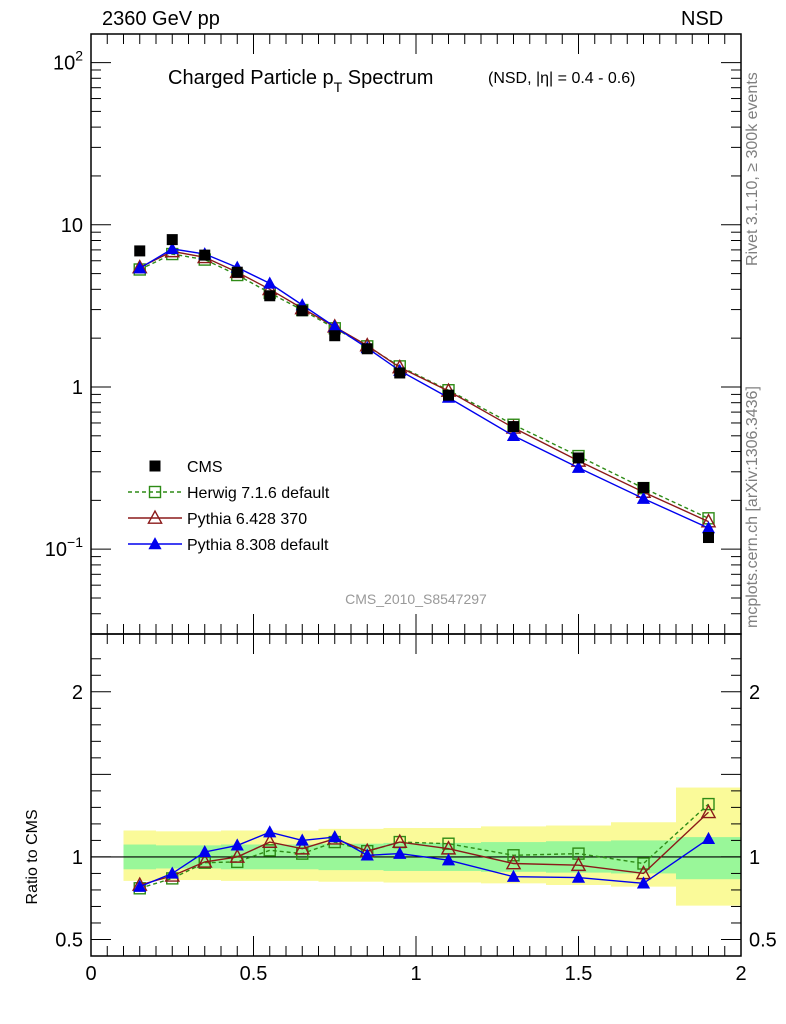 Image resolution: width=786 pixels, height=1024 pixels. What do you see at coordinates (416, 599) in the screenshot?
I see `analysis-id-label: CMS_2010_S8547297` at bounding box center [416, 599].